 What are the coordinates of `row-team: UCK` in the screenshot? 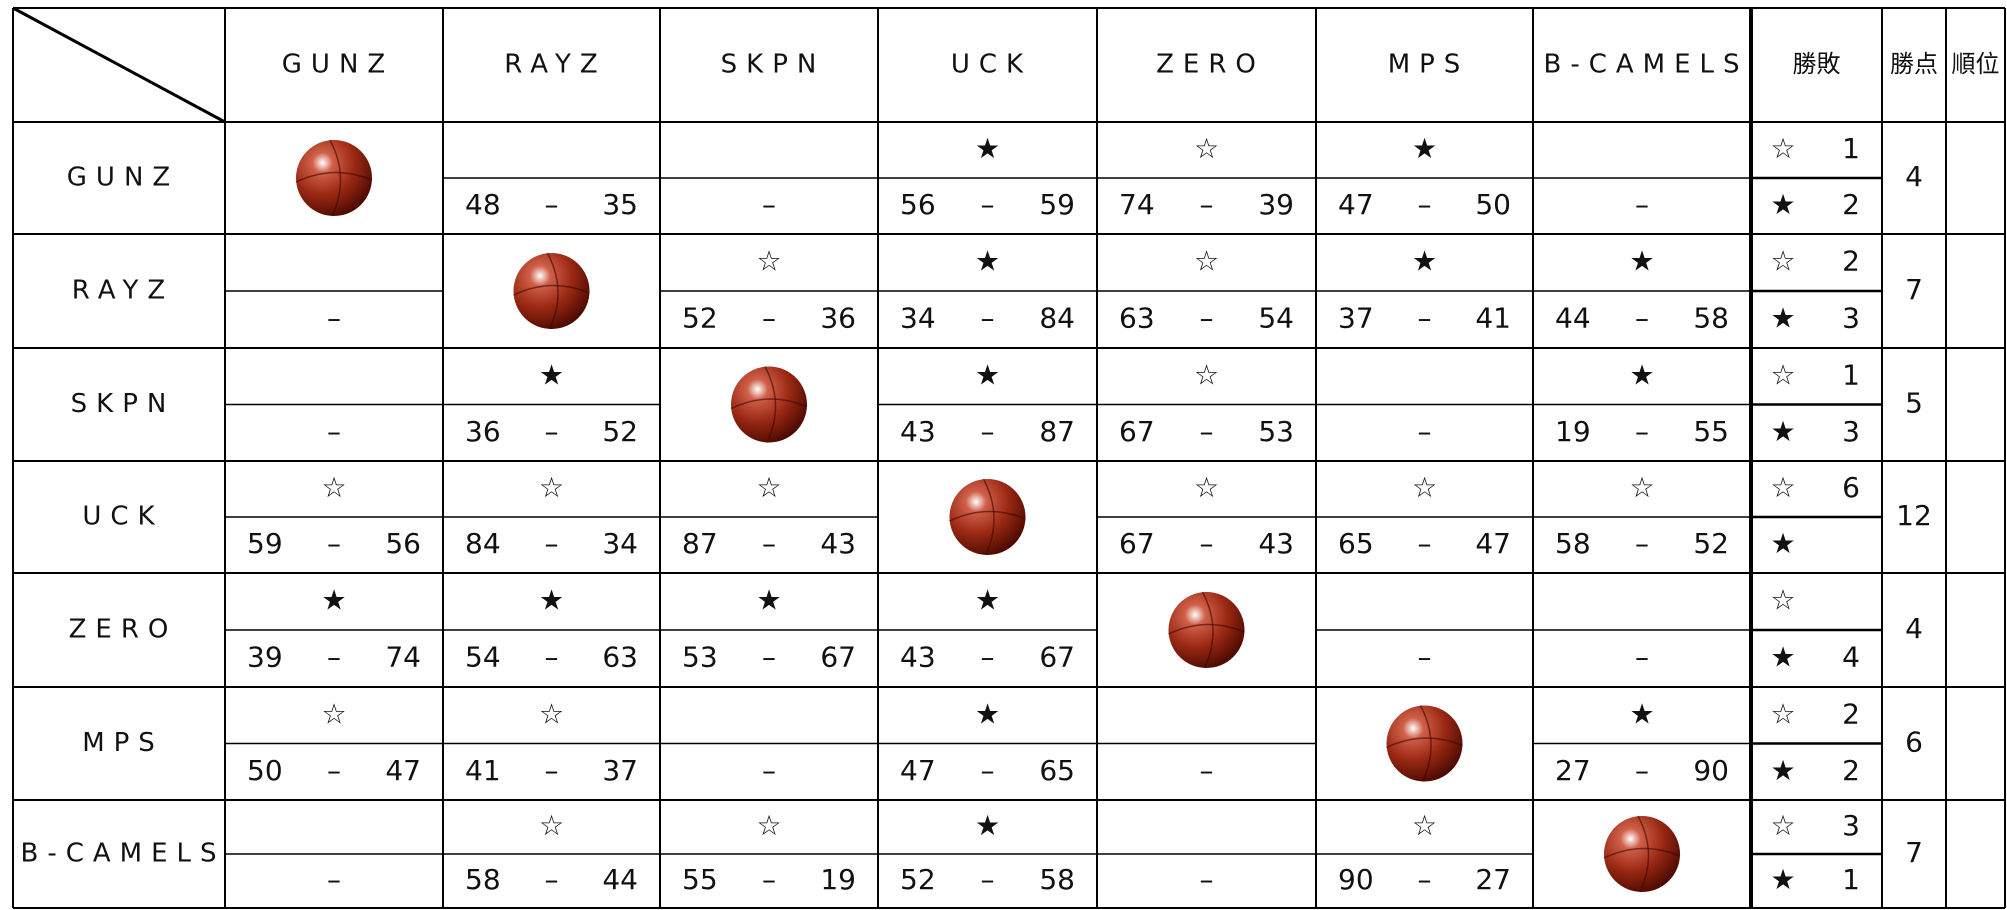 It's located at (122, 517).